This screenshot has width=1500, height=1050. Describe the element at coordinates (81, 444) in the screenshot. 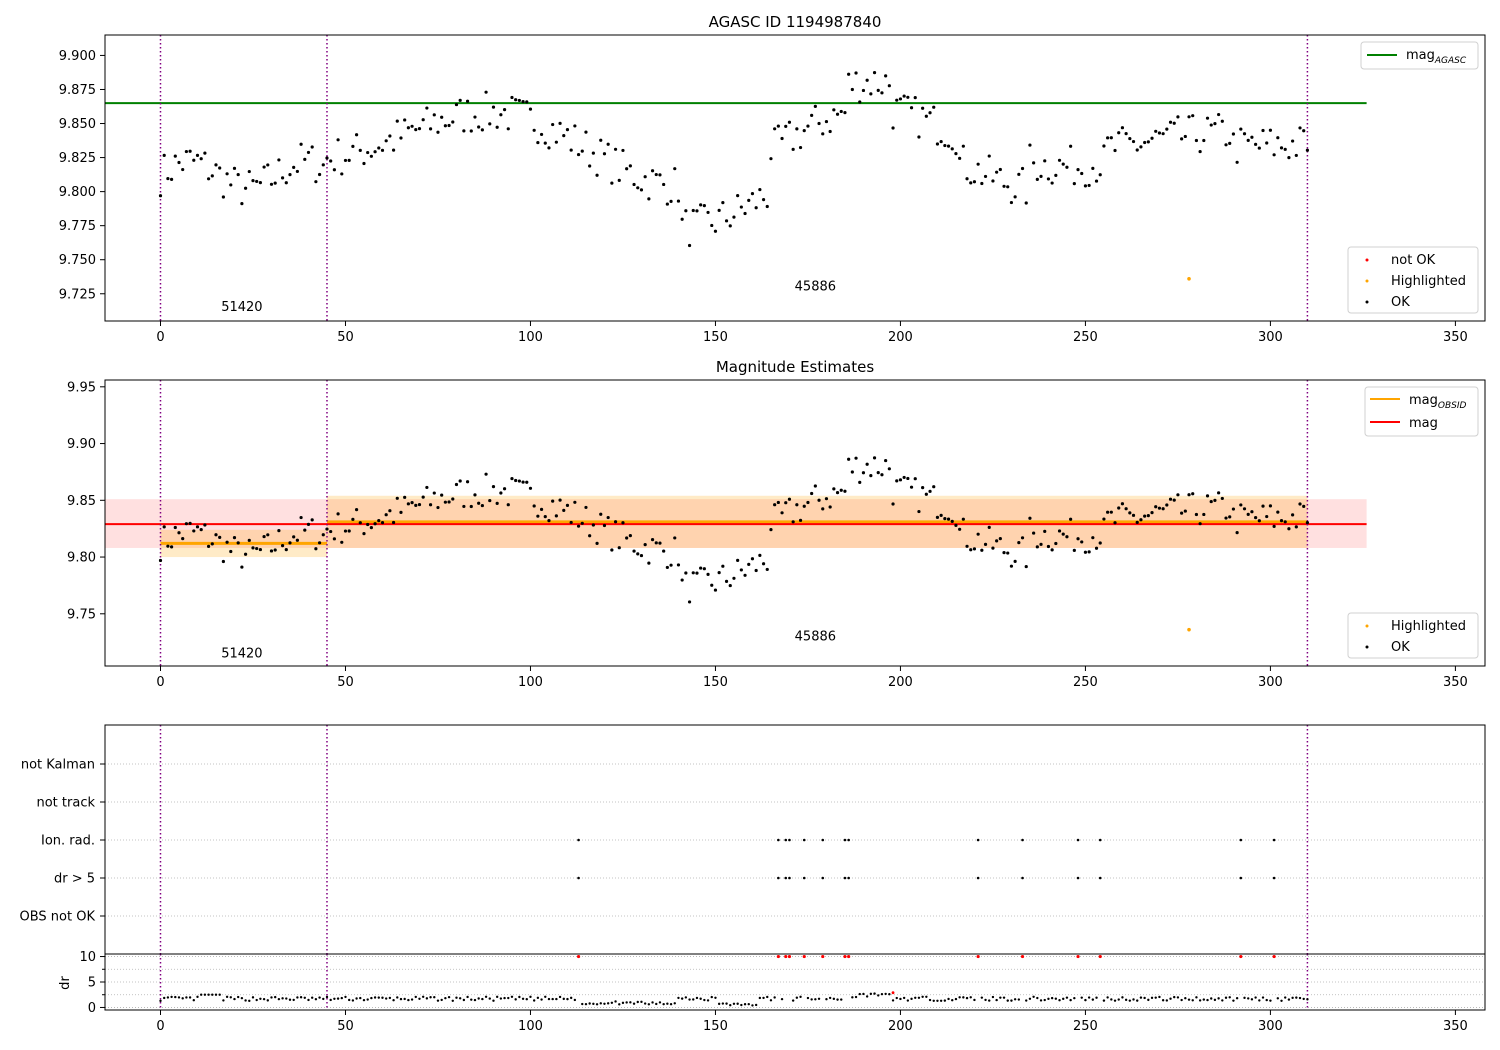

I see `y-tick-label: 9.90` at that location.